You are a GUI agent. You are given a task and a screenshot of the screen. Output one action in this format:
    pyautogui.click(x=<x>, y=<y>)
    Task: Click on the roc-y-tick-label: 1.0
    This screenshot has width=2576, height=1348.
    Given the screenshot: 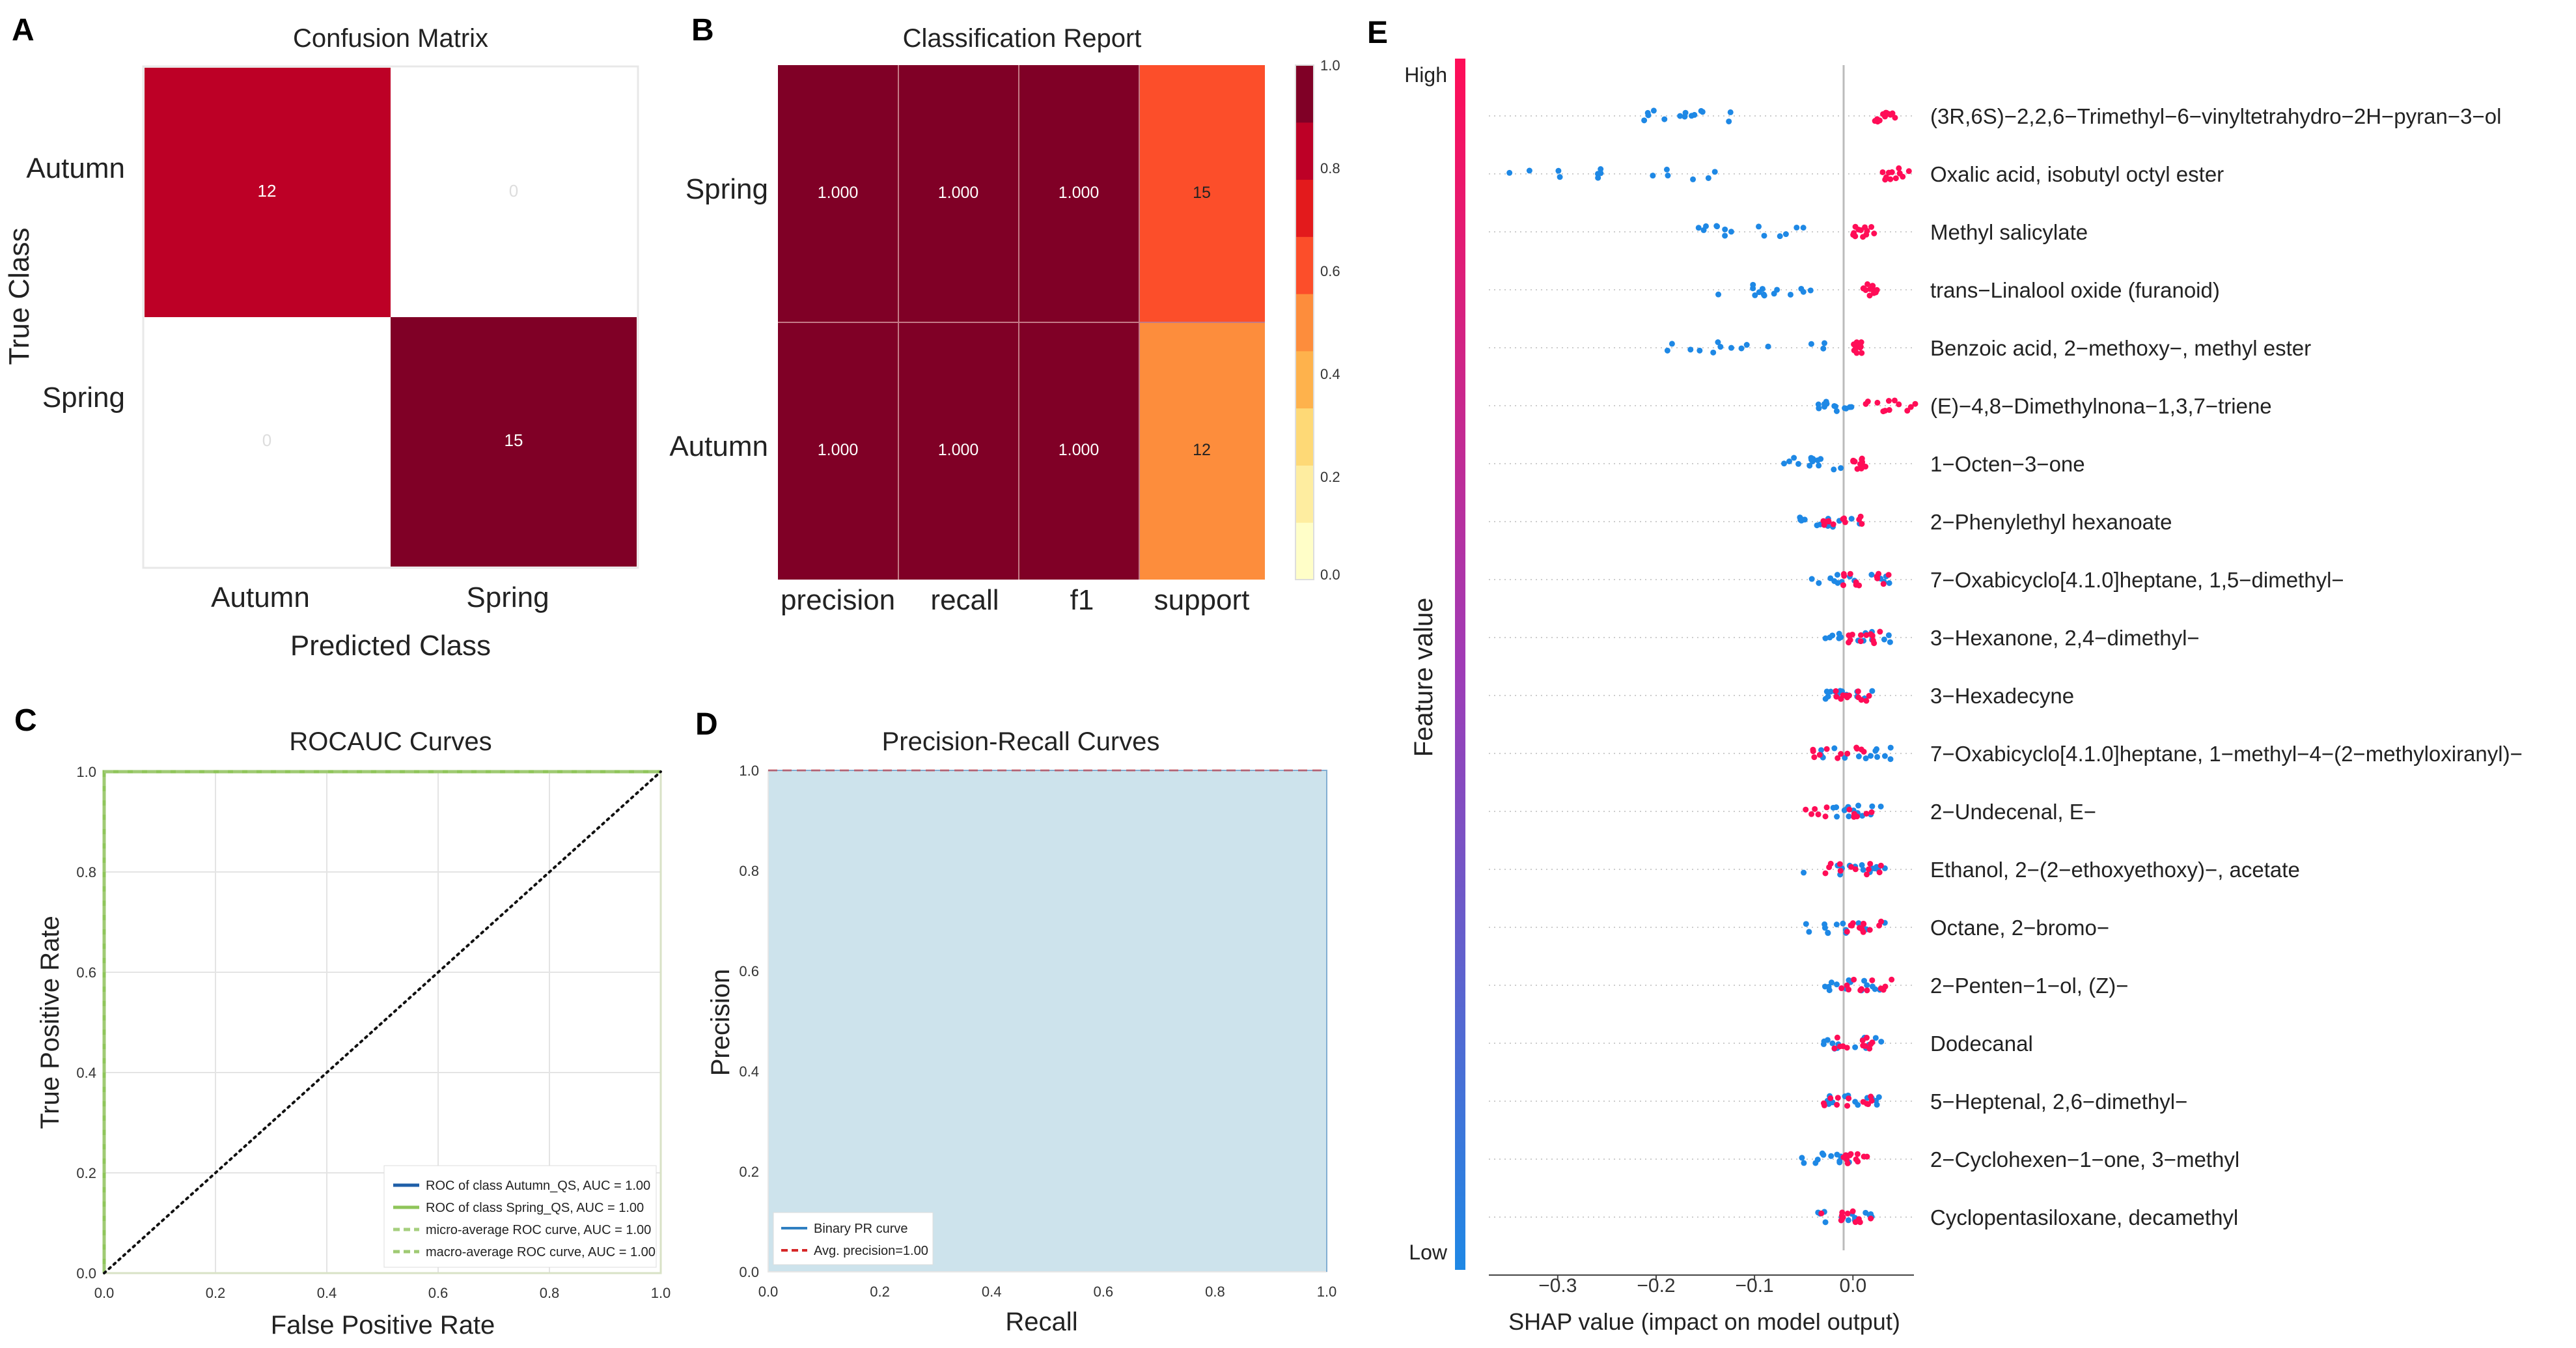 What is the action you would take?
    pyautogui.click(x=86, y=772)
    